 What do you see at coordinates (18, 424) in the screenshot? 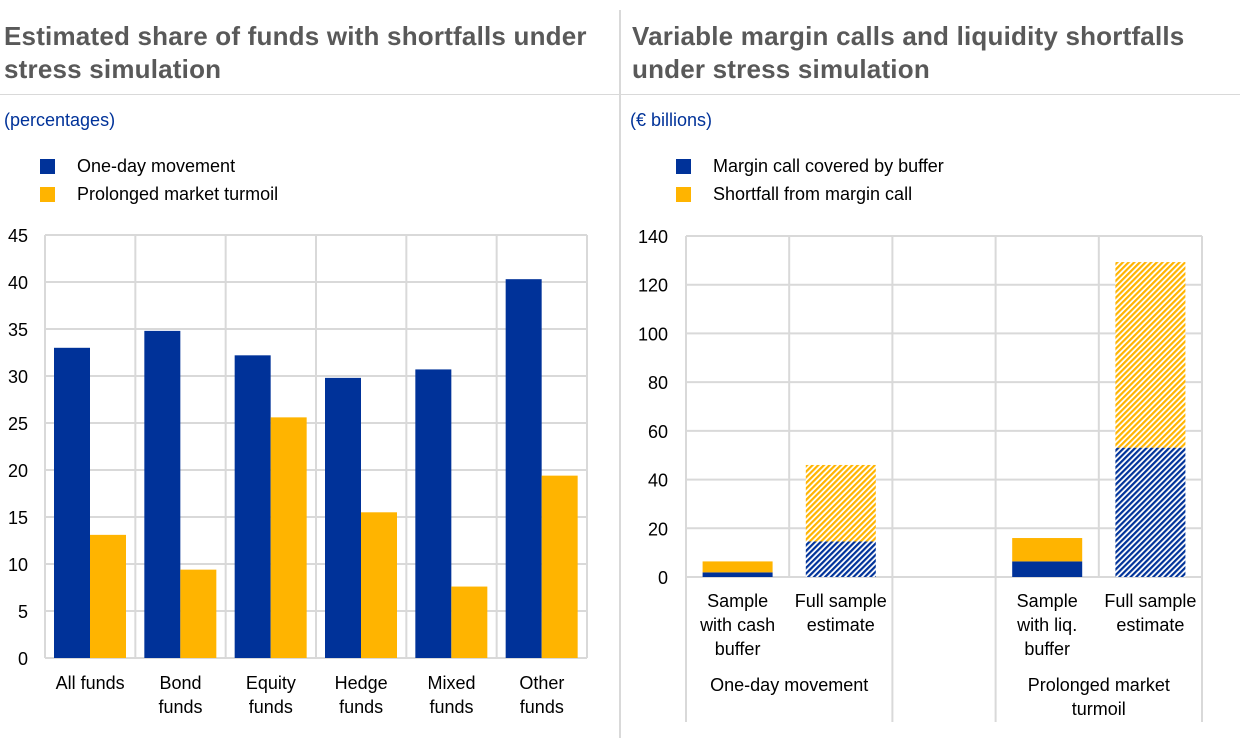
I see `y-tick-label: 25` at bounding box center [18, 424].